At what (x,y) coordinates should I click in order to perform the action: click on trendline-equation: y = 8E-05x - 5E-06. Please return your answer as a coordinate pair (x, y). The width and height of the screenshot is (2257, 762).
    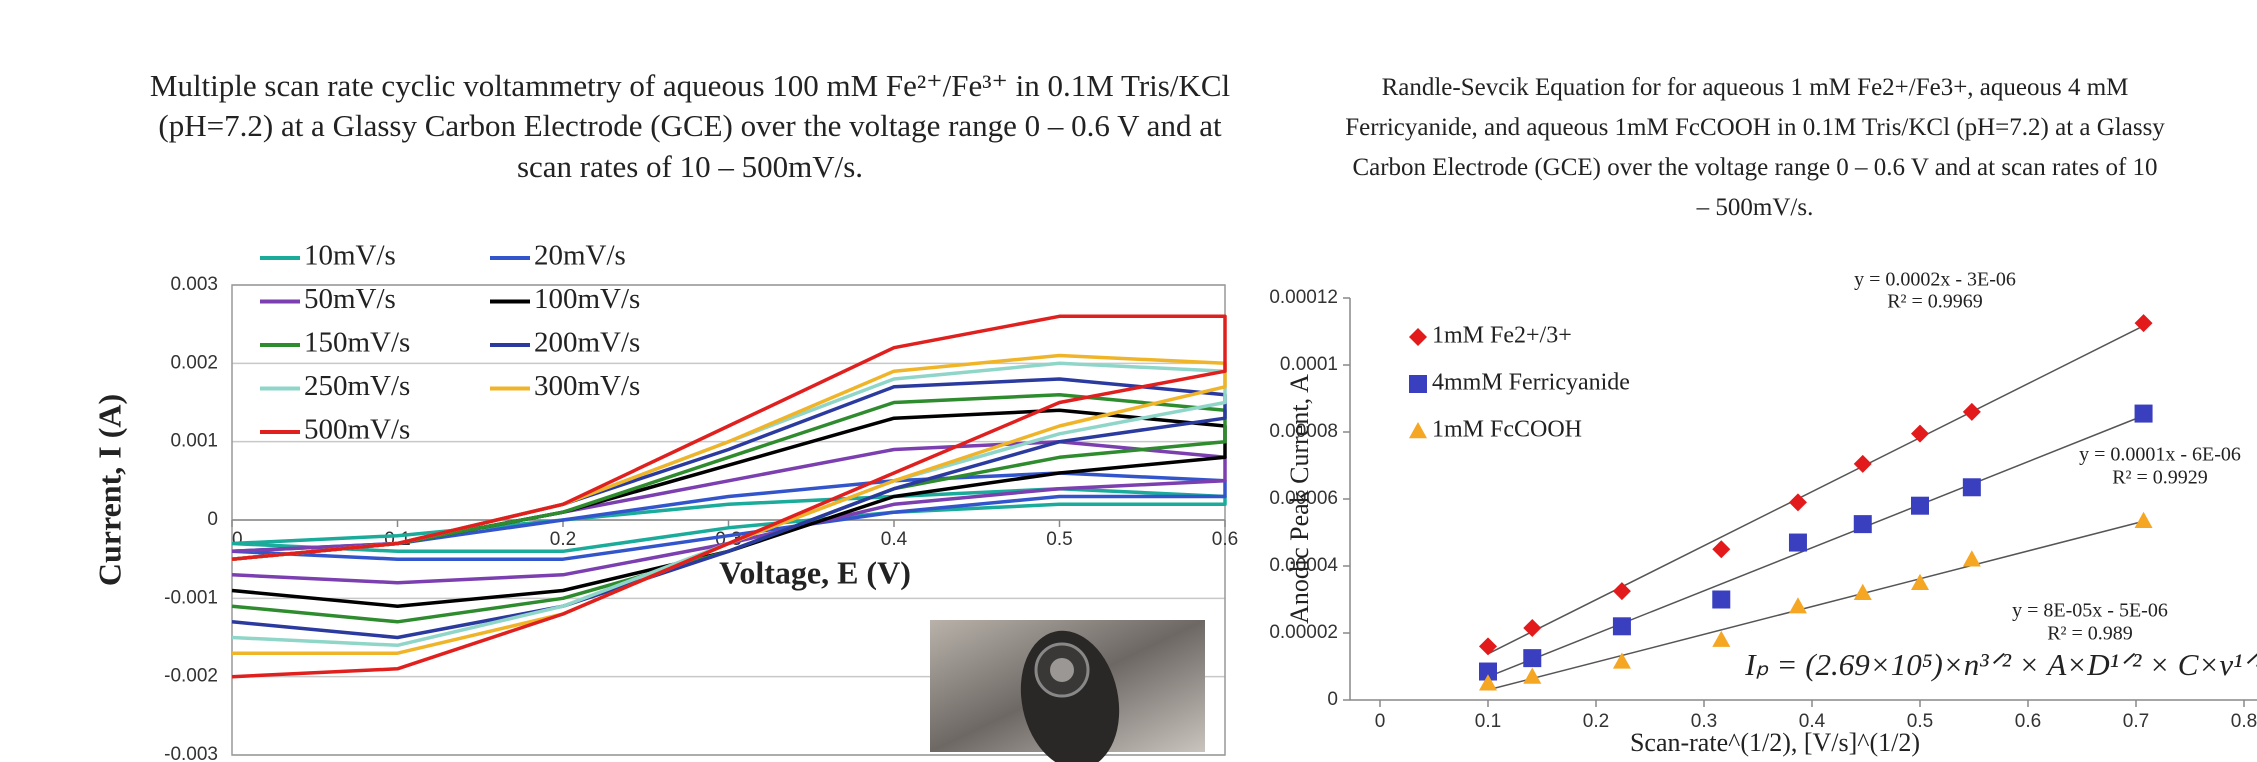
    Looking at the image, I should click on (2090, 611).